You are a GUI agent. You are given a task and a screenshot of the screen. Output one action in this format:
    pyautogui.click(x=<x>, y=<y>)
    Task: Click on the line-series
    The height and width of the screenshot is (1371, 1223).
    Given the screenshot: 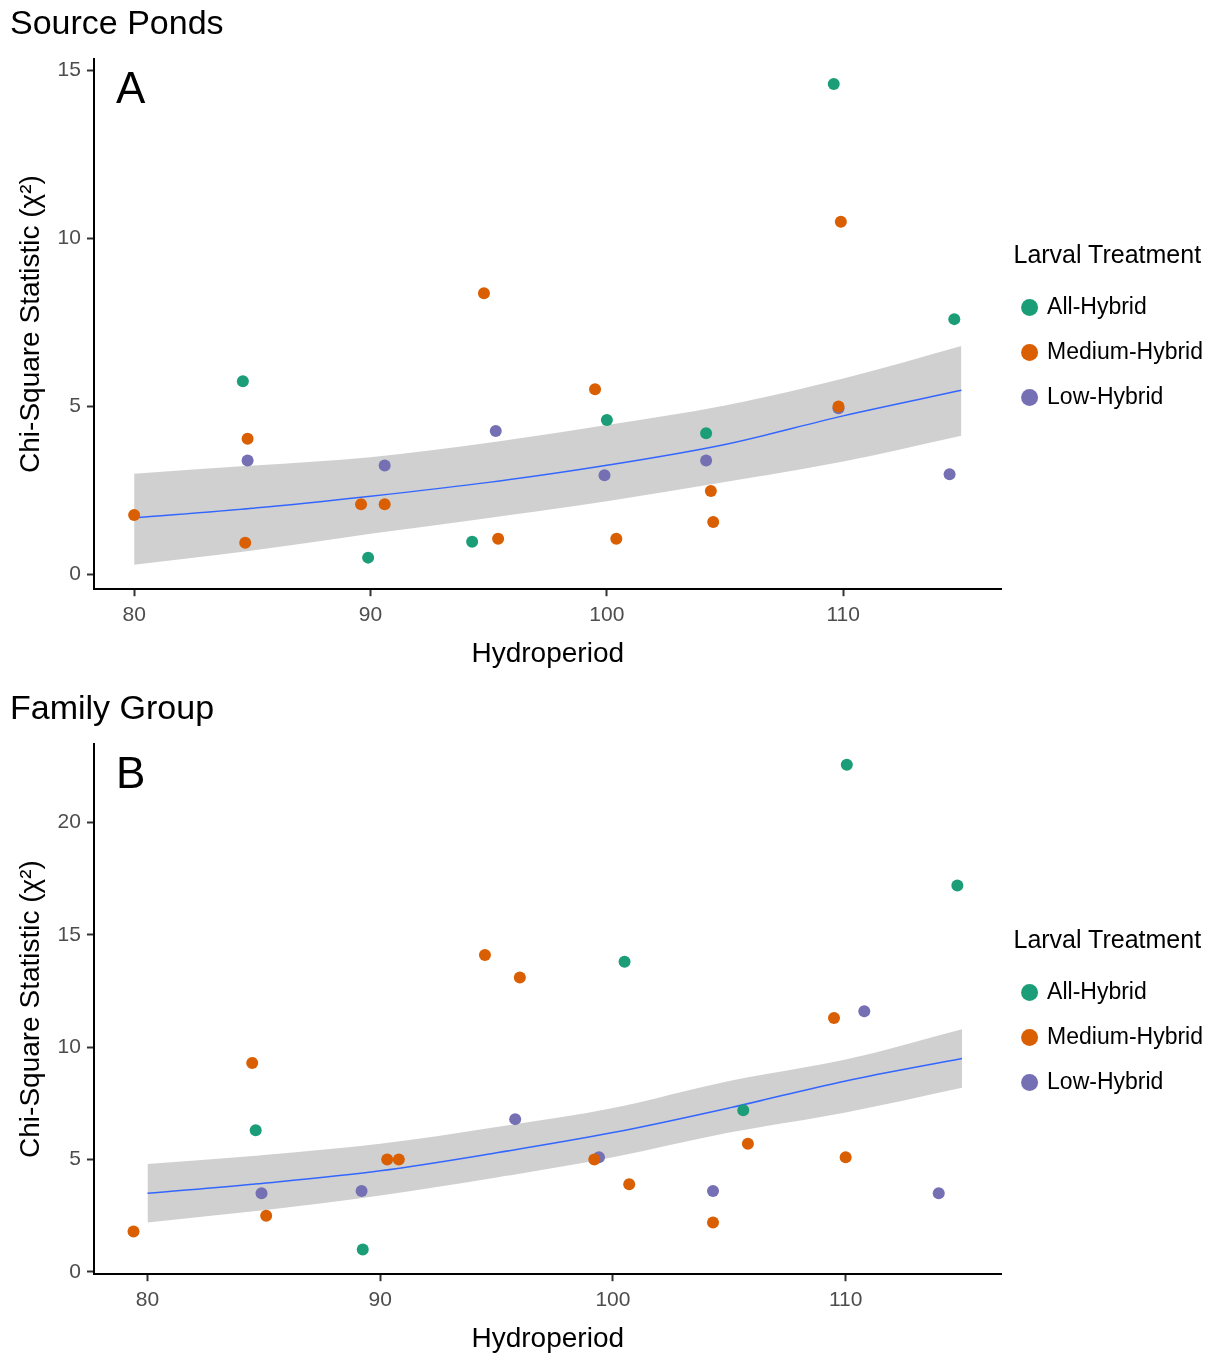 What is the action you would take?
    pyautogui.click(x=554, y=1126)
    